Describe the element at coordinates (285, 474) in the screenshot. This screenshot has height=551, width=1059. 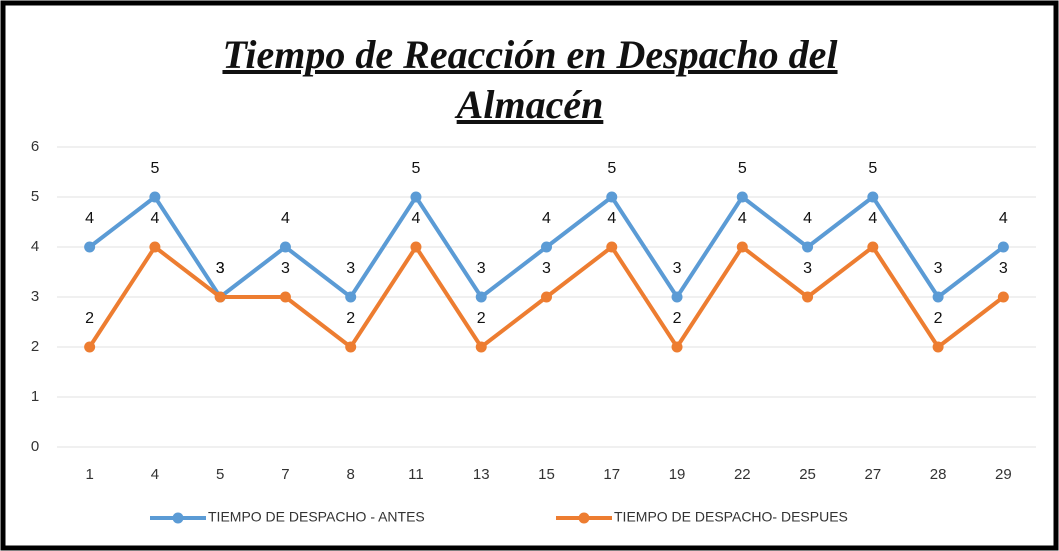
I see `x-tick-label: 7` at that location.